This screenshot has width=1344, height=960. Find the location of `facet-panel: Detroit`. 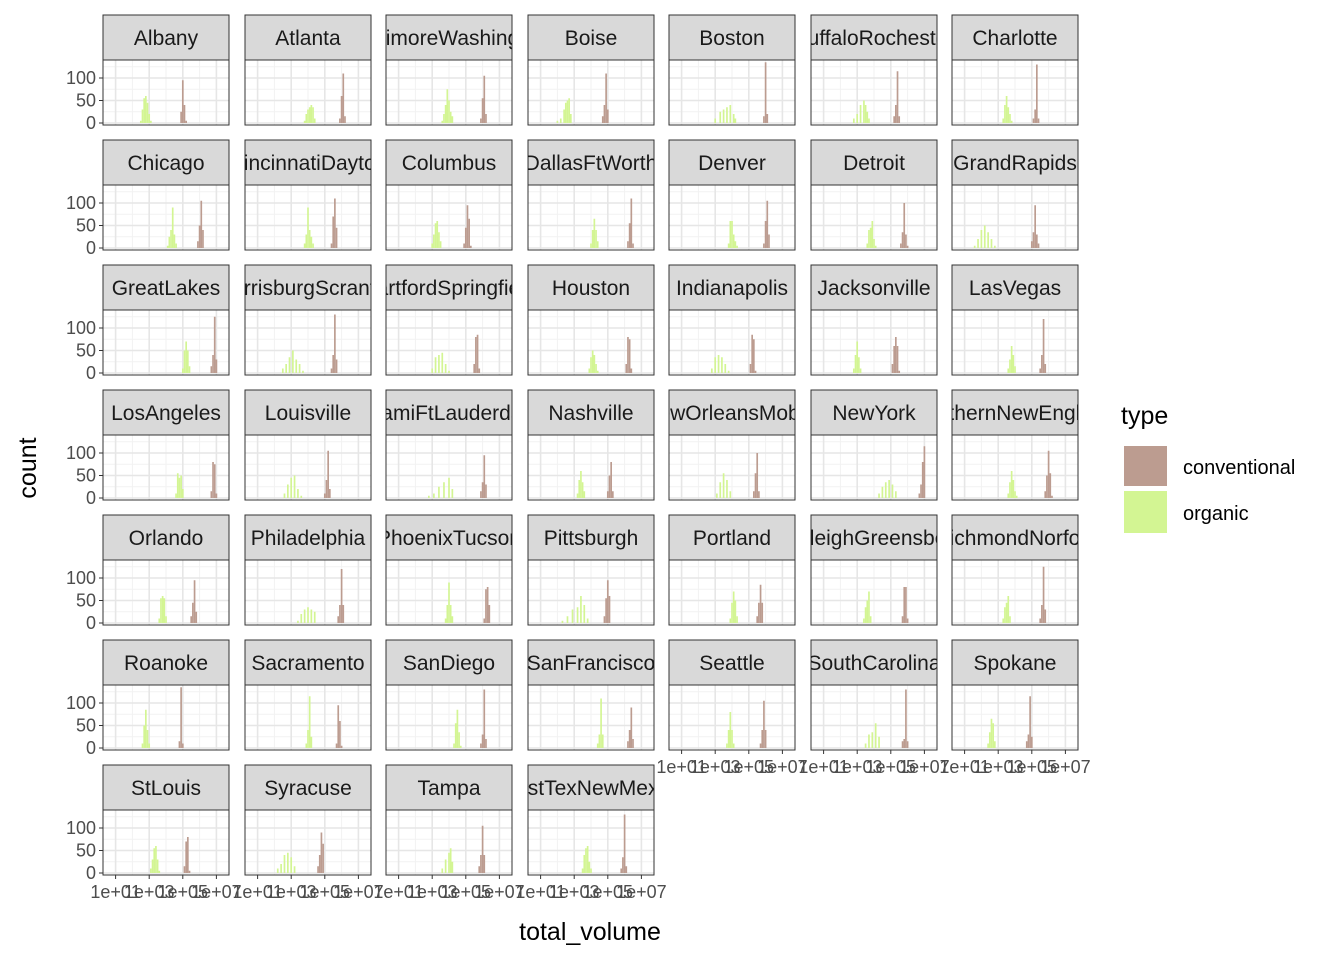

facet-panel: Detroit is located at coordinates (874, 195).